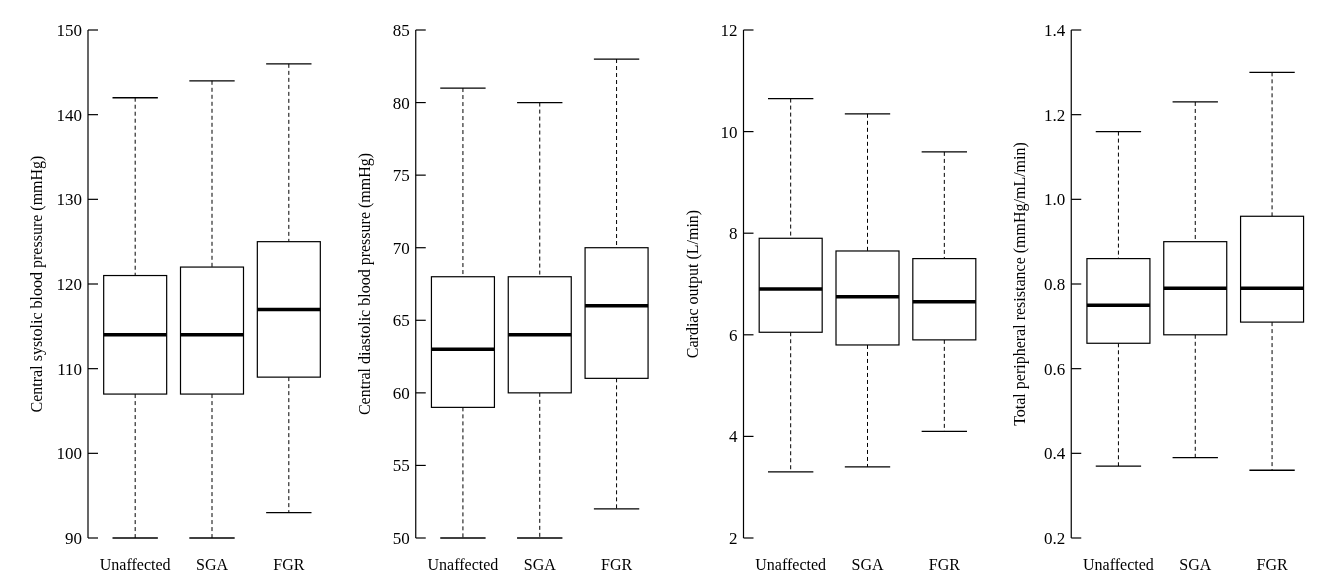  Describe the element at coordinates (69, 284) in the screenshot. I see `y-tick-label: 120` at that location.